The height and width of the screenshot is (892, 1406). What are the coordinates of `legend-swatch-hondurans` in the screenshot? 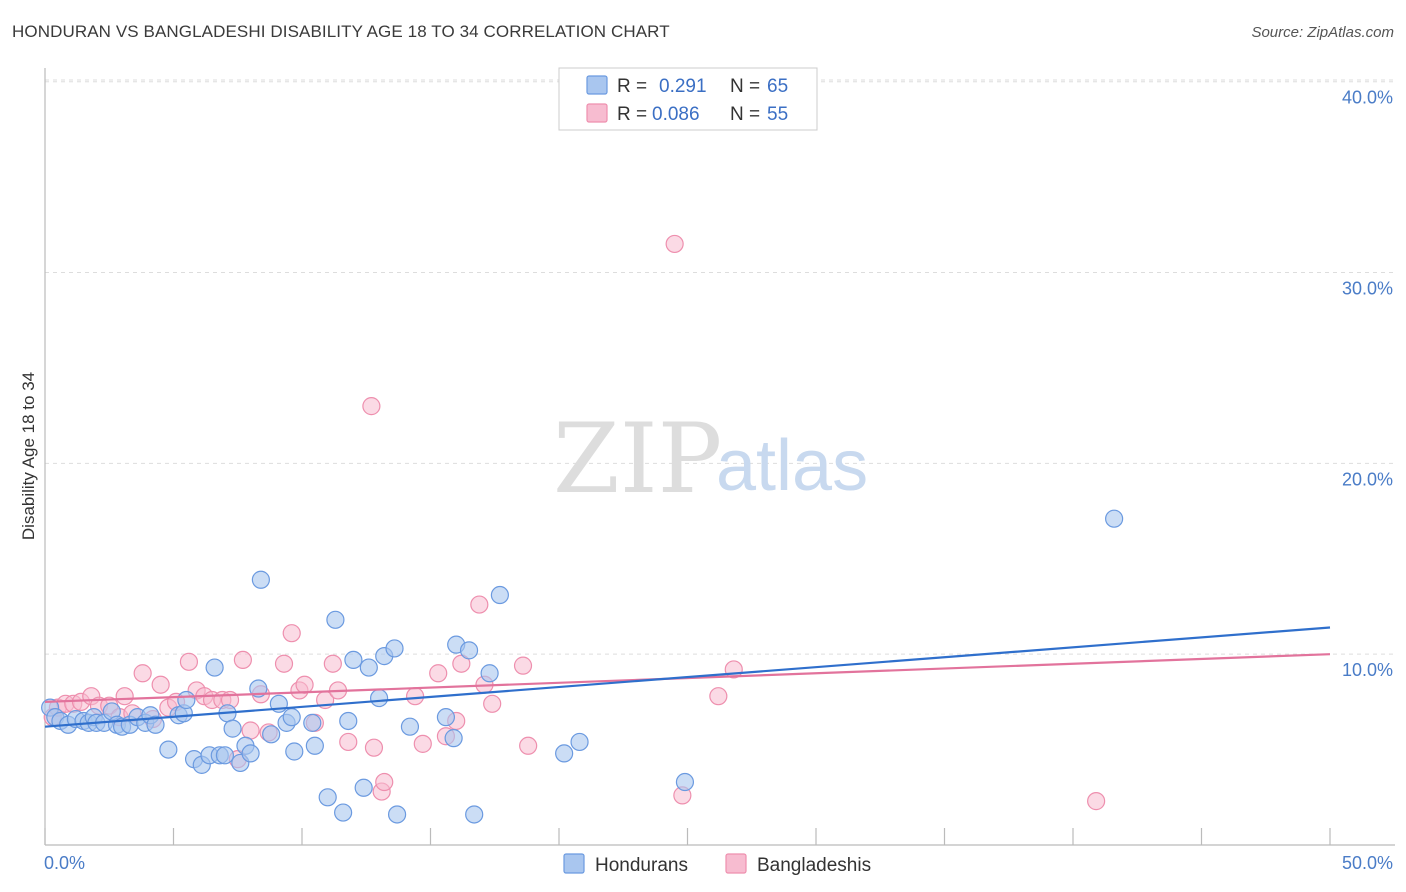 It's located at (597, 85).